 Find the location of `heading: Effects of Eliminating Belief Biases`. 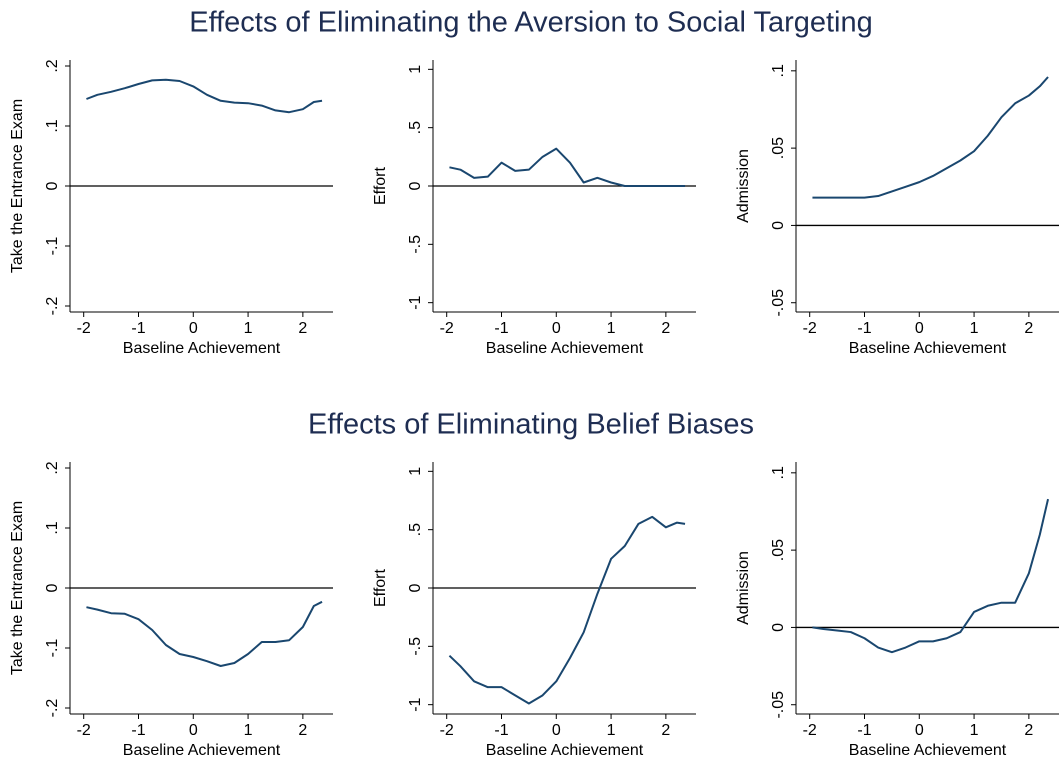

heading: Effects of Eliminating Belief Biases is located at coordinates (531, 425).